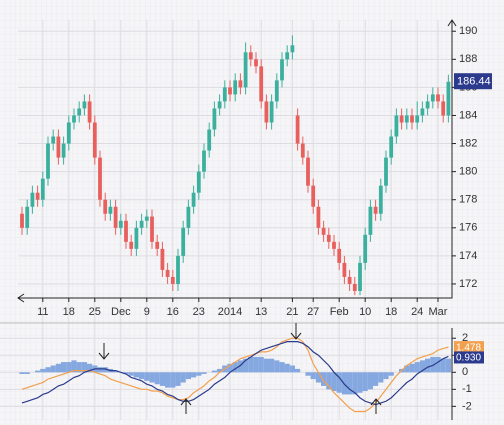 This screenshot has width=504, height=425. Describe the element at coordinates (468, 358) in the screenshot. I see `end-label: 0.930` at that location.